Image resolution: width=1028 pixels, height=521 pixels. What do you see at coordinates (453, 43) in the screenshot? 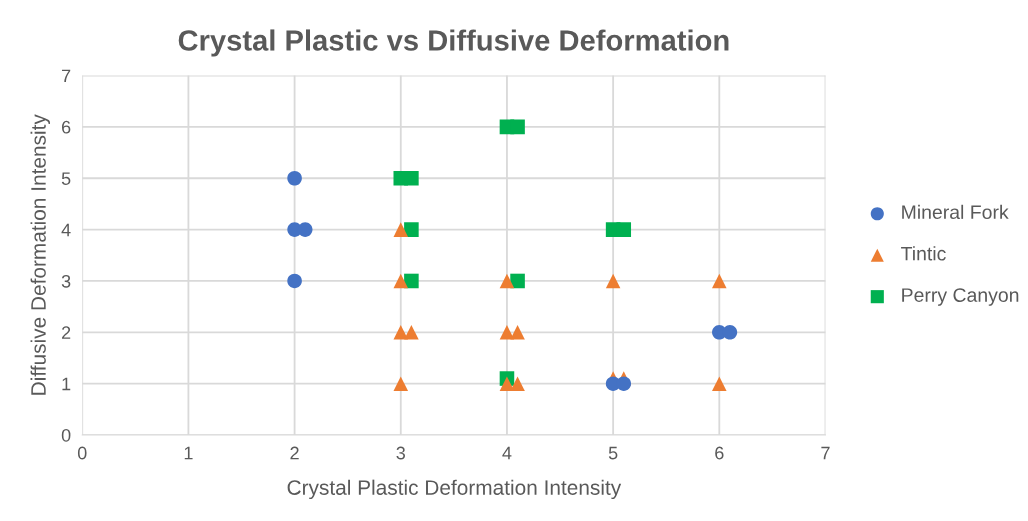
I see `chart-title: Crystal Plastic vs Diffusive Deformation` at bounding box center [453, 43].